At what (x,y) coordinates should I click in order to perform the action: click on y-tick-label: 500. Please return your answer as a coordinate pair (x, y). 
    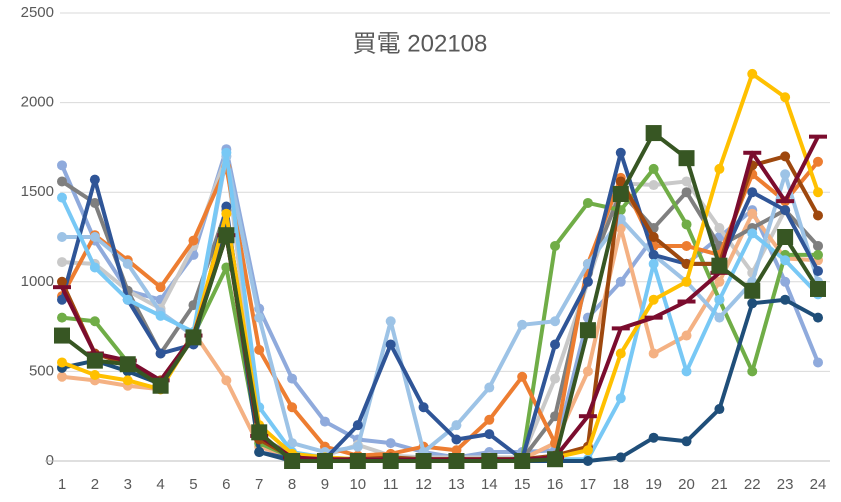
    Looking at the image, I should click on (41, 370).